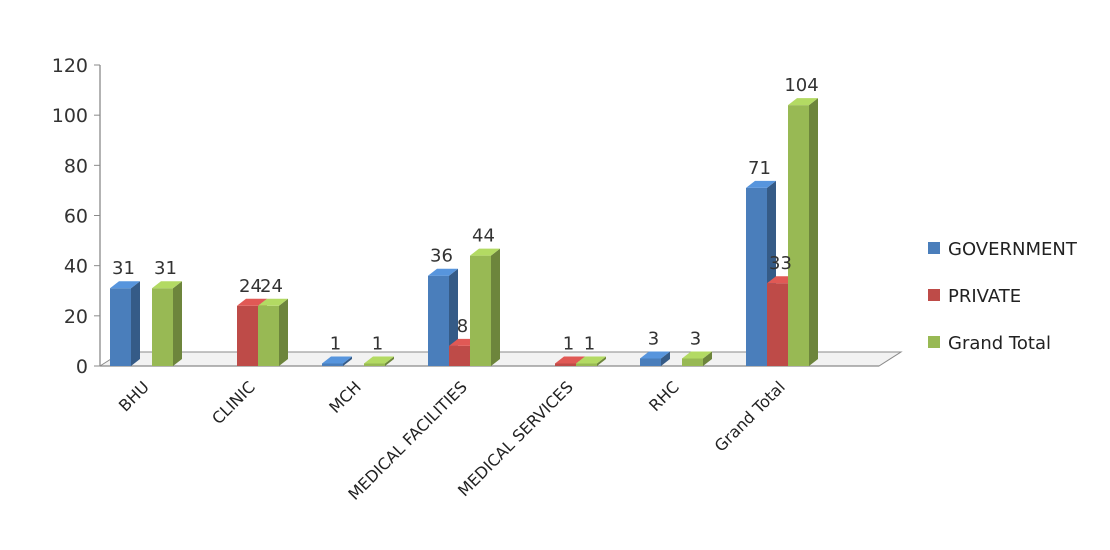 This screenshot has height=550, width=1110. Describe the element at coordinates (1013, 249) in the screenshot. I see `legend-label: GOVERNMENT` at that location.